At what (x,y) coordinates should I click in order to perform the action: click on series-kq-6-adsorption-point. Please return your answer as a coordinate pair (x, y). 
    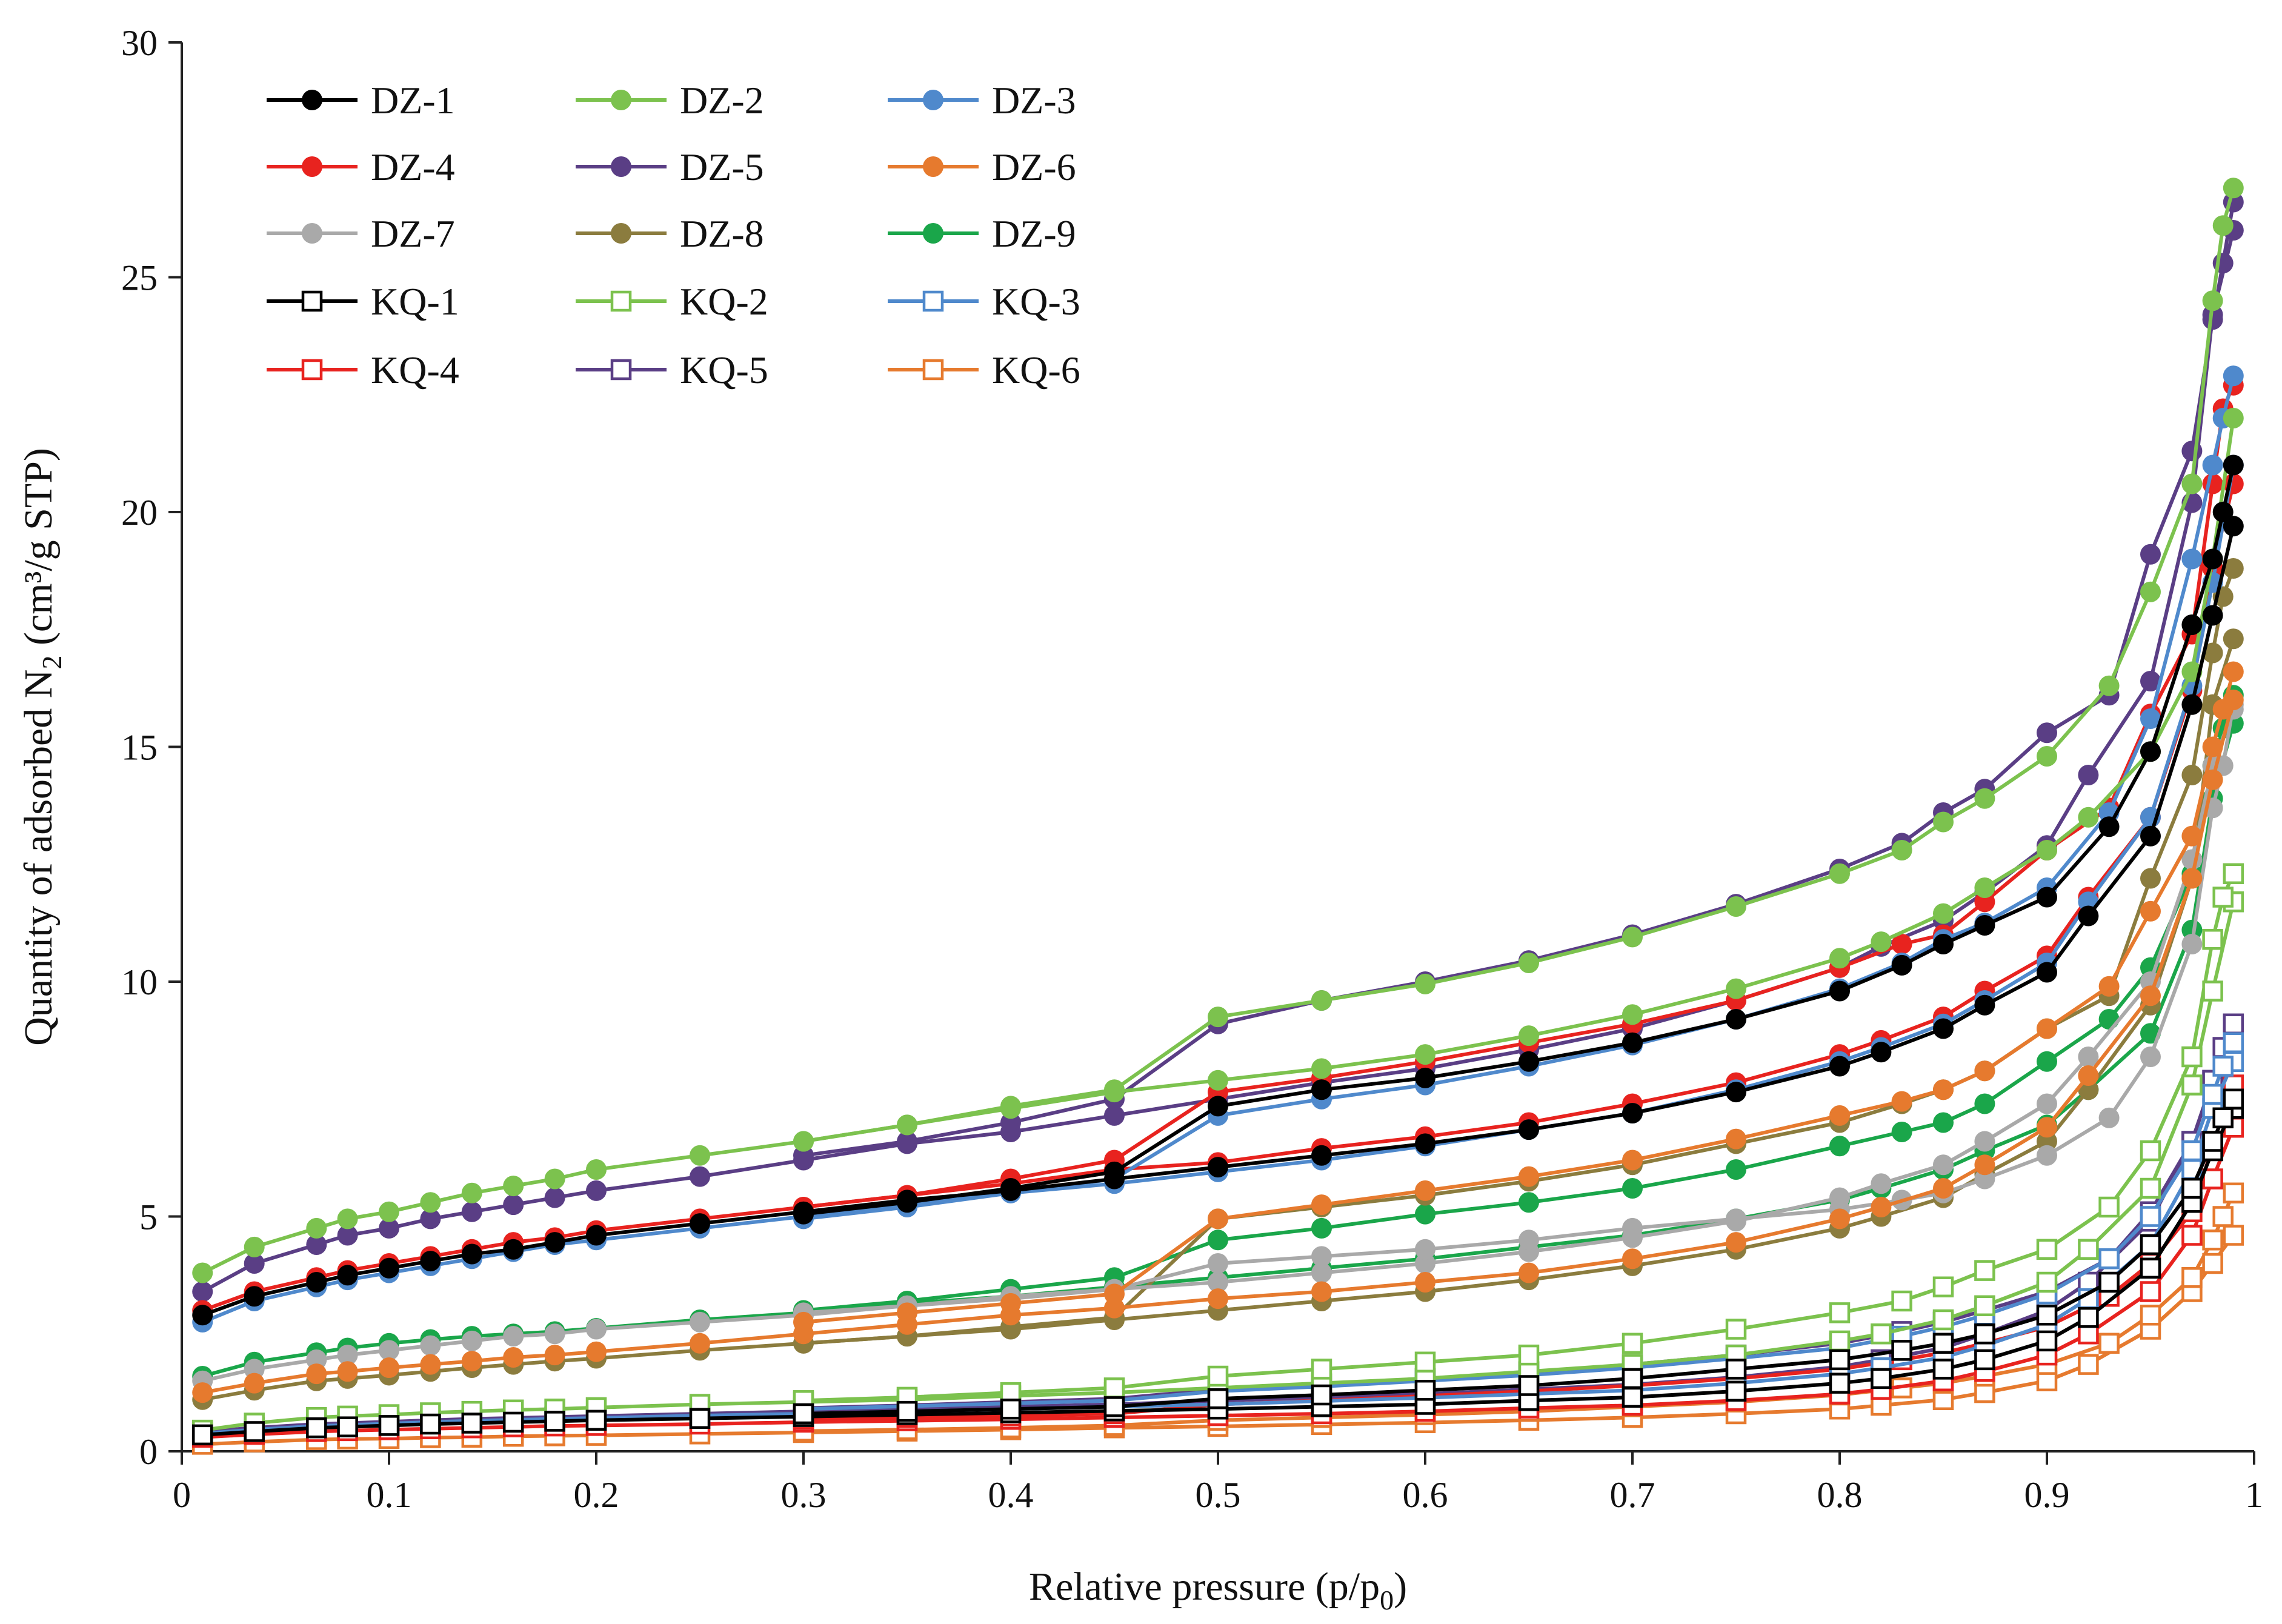
    Looking at the image, I should click on (2233, 1236).